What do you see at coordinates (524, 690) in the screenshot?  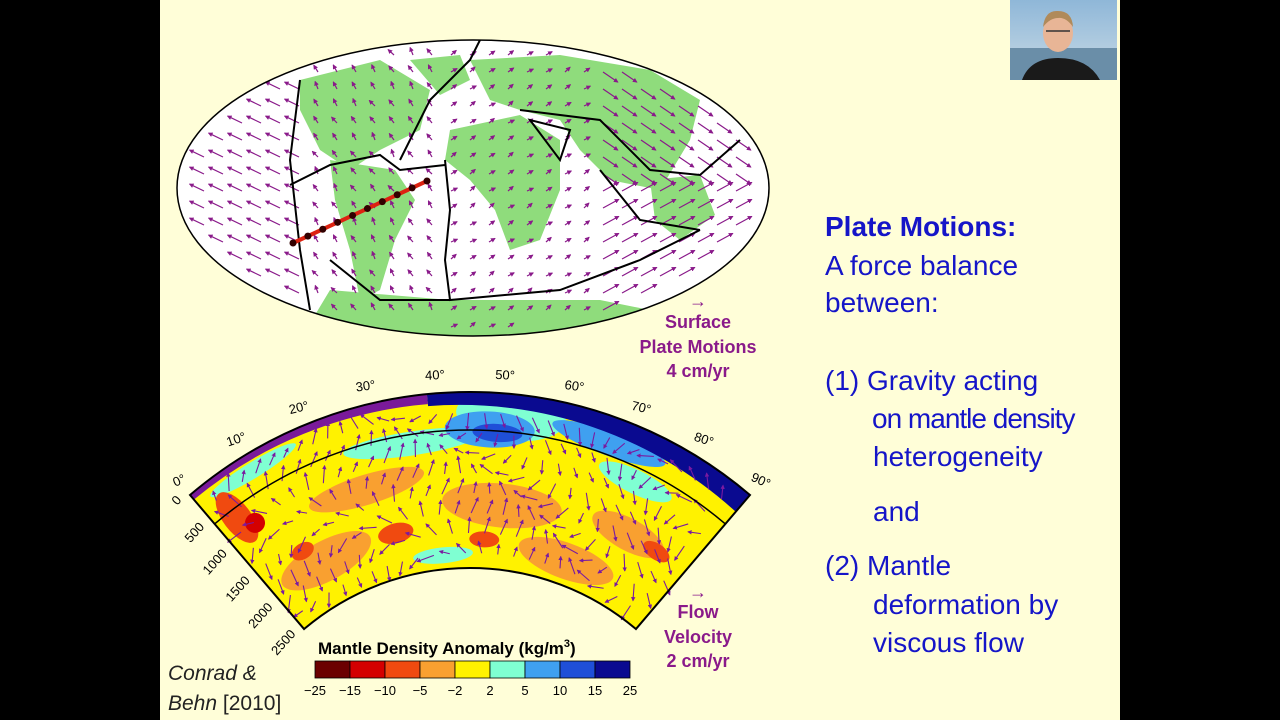 I see `colorbar-label: 5` at bounding box center [524, 690].